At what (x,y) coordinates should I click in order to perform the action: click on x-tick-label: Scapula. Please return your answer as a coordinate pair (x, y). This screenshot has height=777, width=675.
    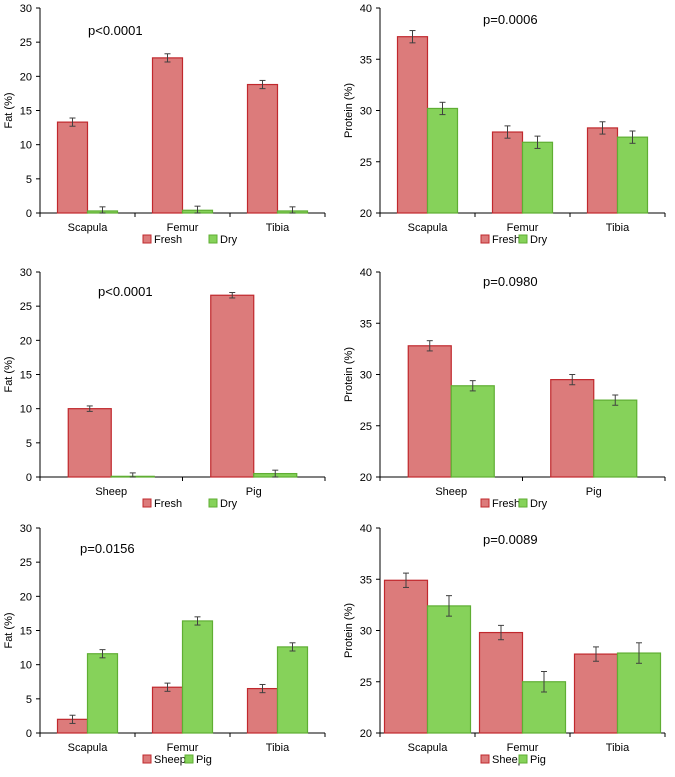
    Looking at the image, I should click on (428, 748).